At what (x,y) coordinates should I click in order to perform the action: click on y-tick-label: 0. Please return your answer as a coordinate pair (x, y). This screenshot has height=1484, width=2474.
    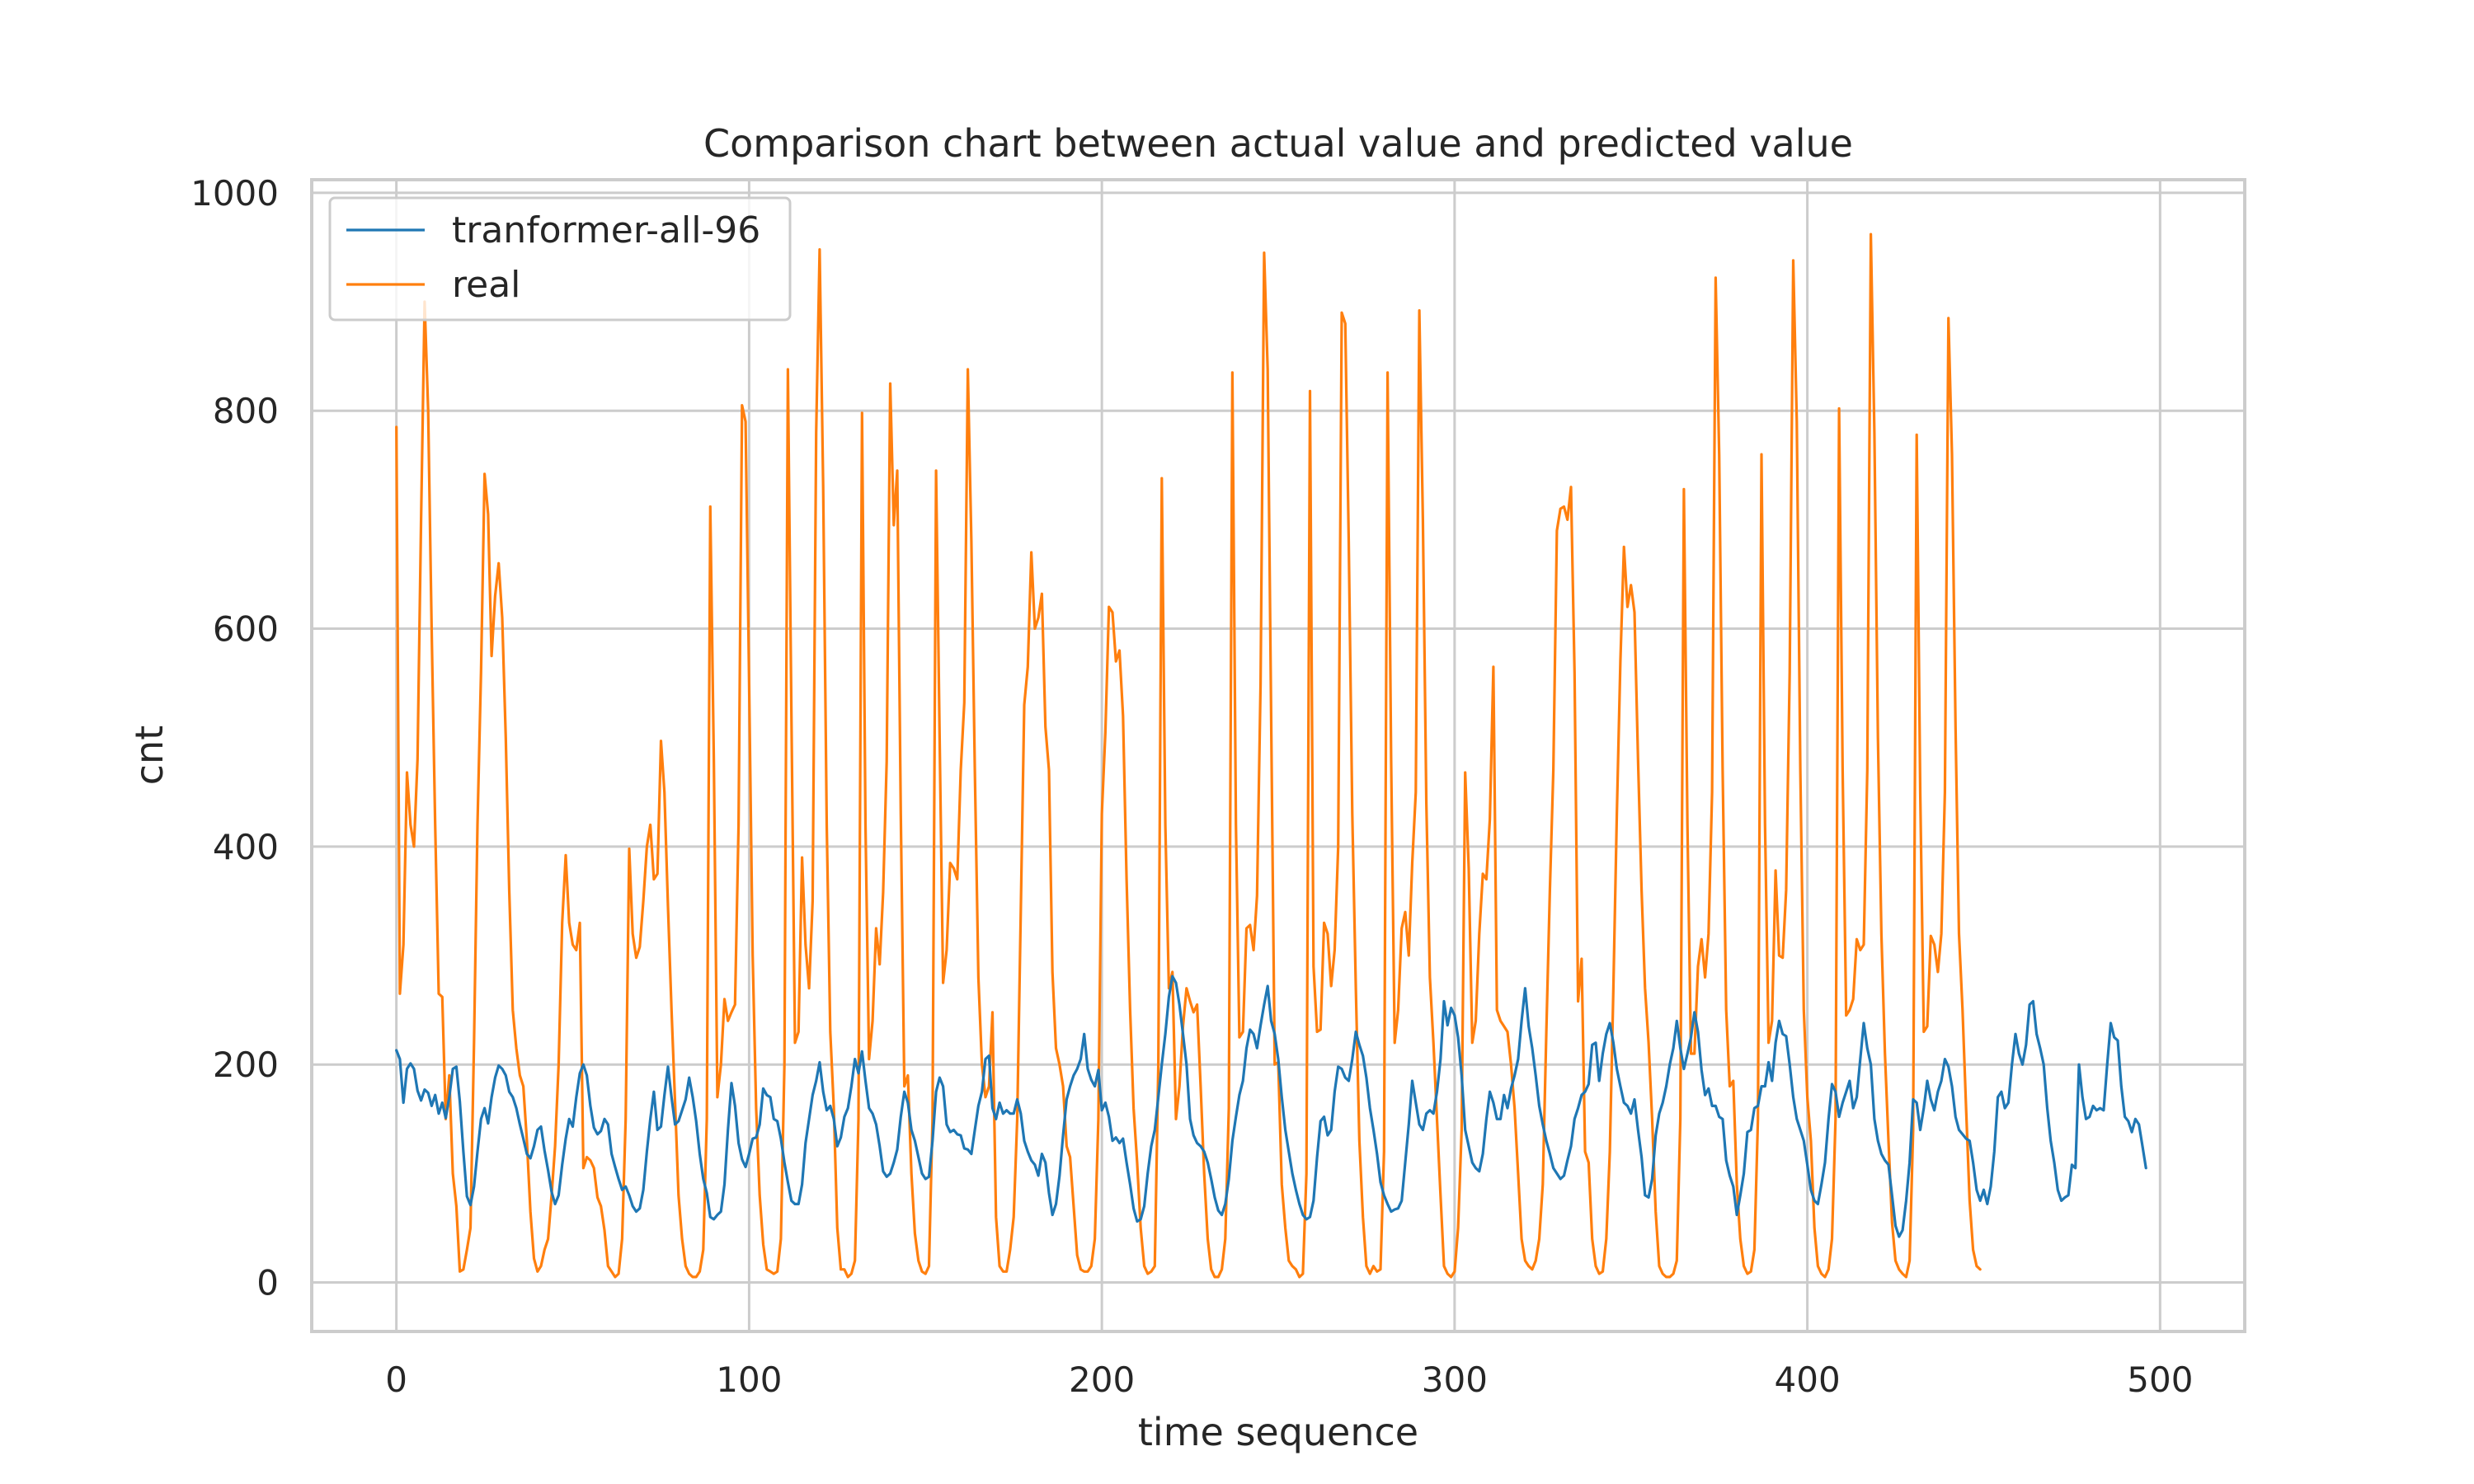
    Looking at the image, I should click on (267, 1283).